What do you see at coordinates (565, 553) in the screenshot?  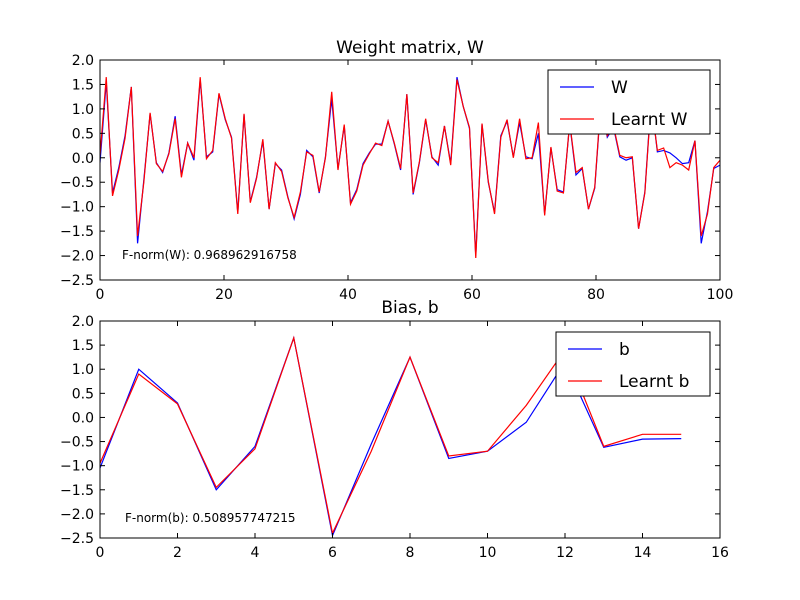 I see `x-tick-label: 12` at bounding box center [565, 553].